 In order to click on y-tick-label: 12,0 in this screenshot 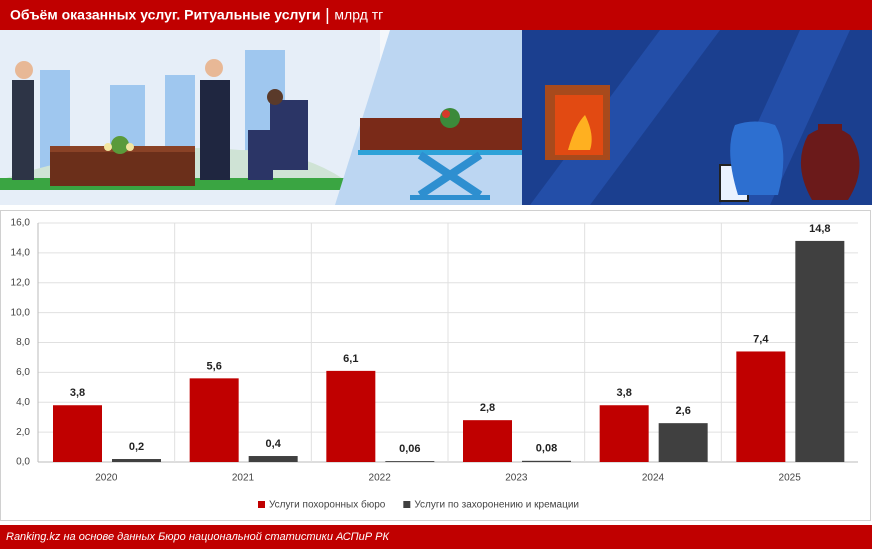, I will do `click(21, 282)`.